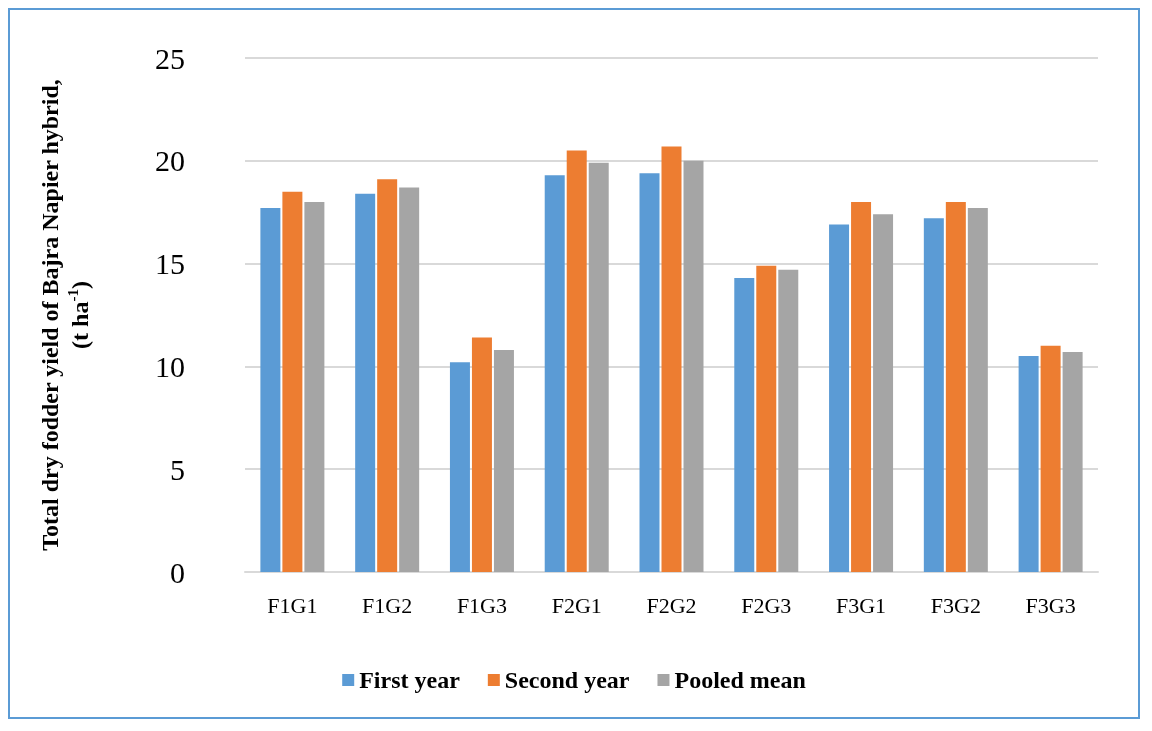  I want to click on x-tick-label: F1G1, so click(292, 605).